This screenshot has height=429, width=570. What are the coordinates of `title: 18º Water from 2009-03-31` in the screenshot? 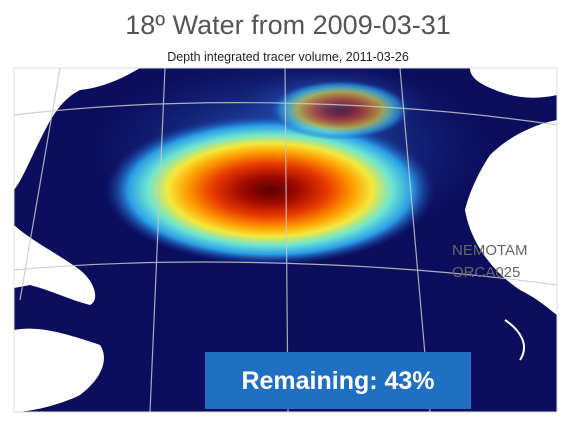 It's located at (288, 25).